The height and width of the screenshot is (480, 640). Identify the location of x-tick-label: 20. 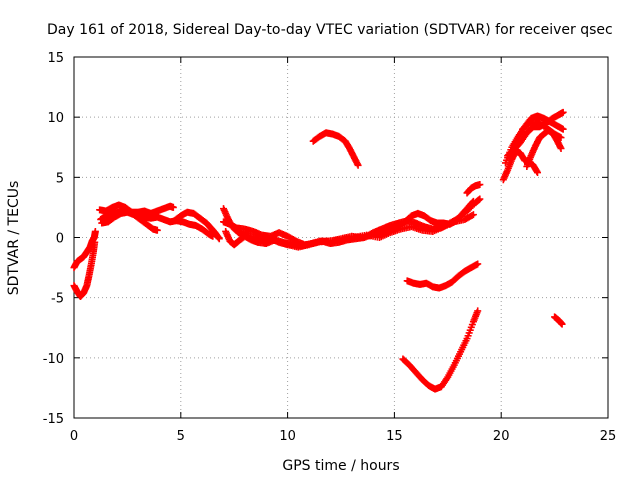
(501, 436).